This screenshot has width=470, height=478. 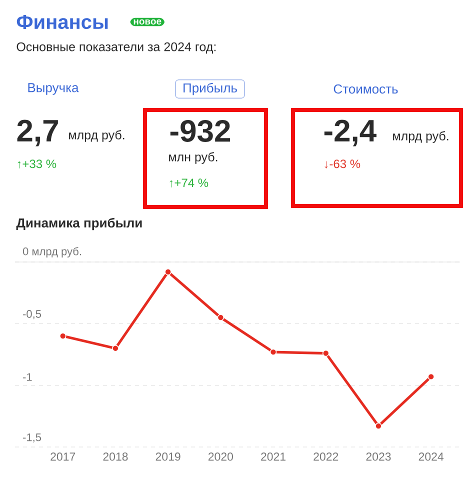 I want to click on text: ↓-63 %, so click(x=342, y=164).